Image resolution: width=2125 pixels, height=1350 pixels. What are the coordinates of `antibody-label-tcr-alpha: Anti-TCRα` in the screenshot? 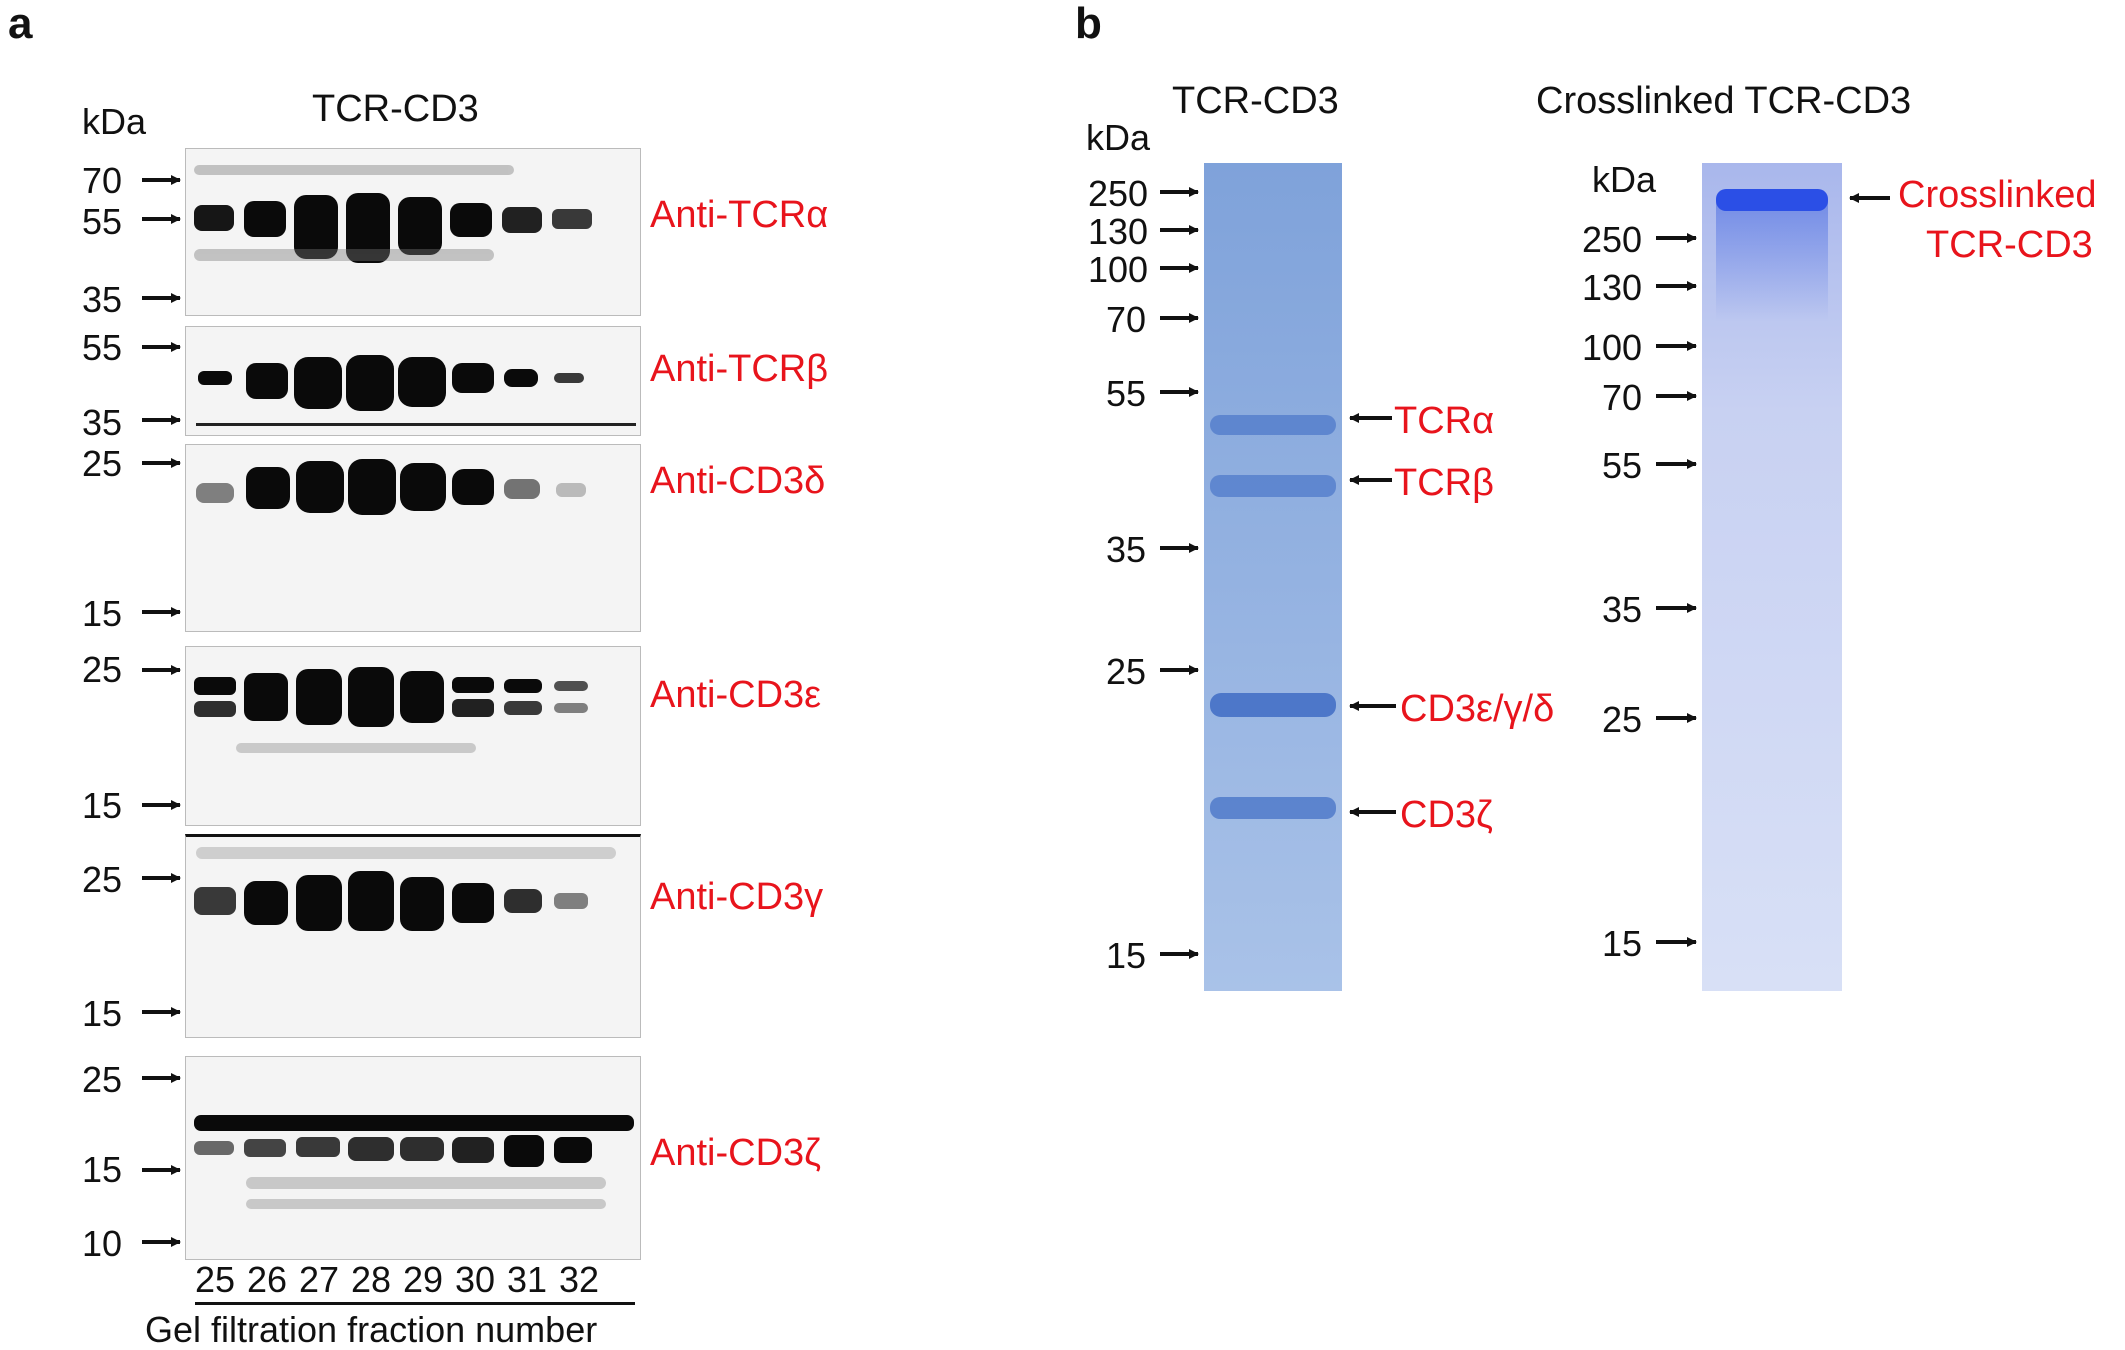 It's located at (739, 215).